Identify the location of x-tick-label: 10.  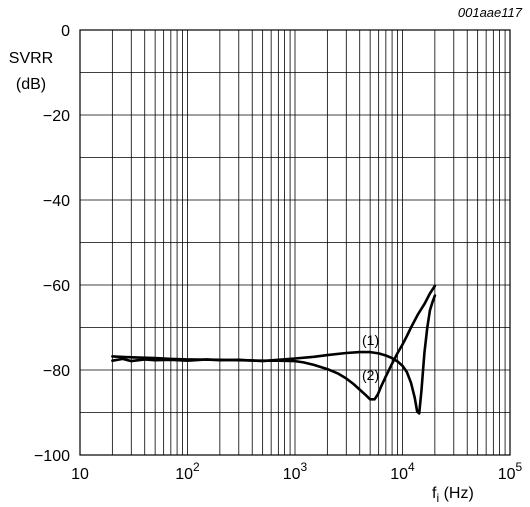
(80, 474).